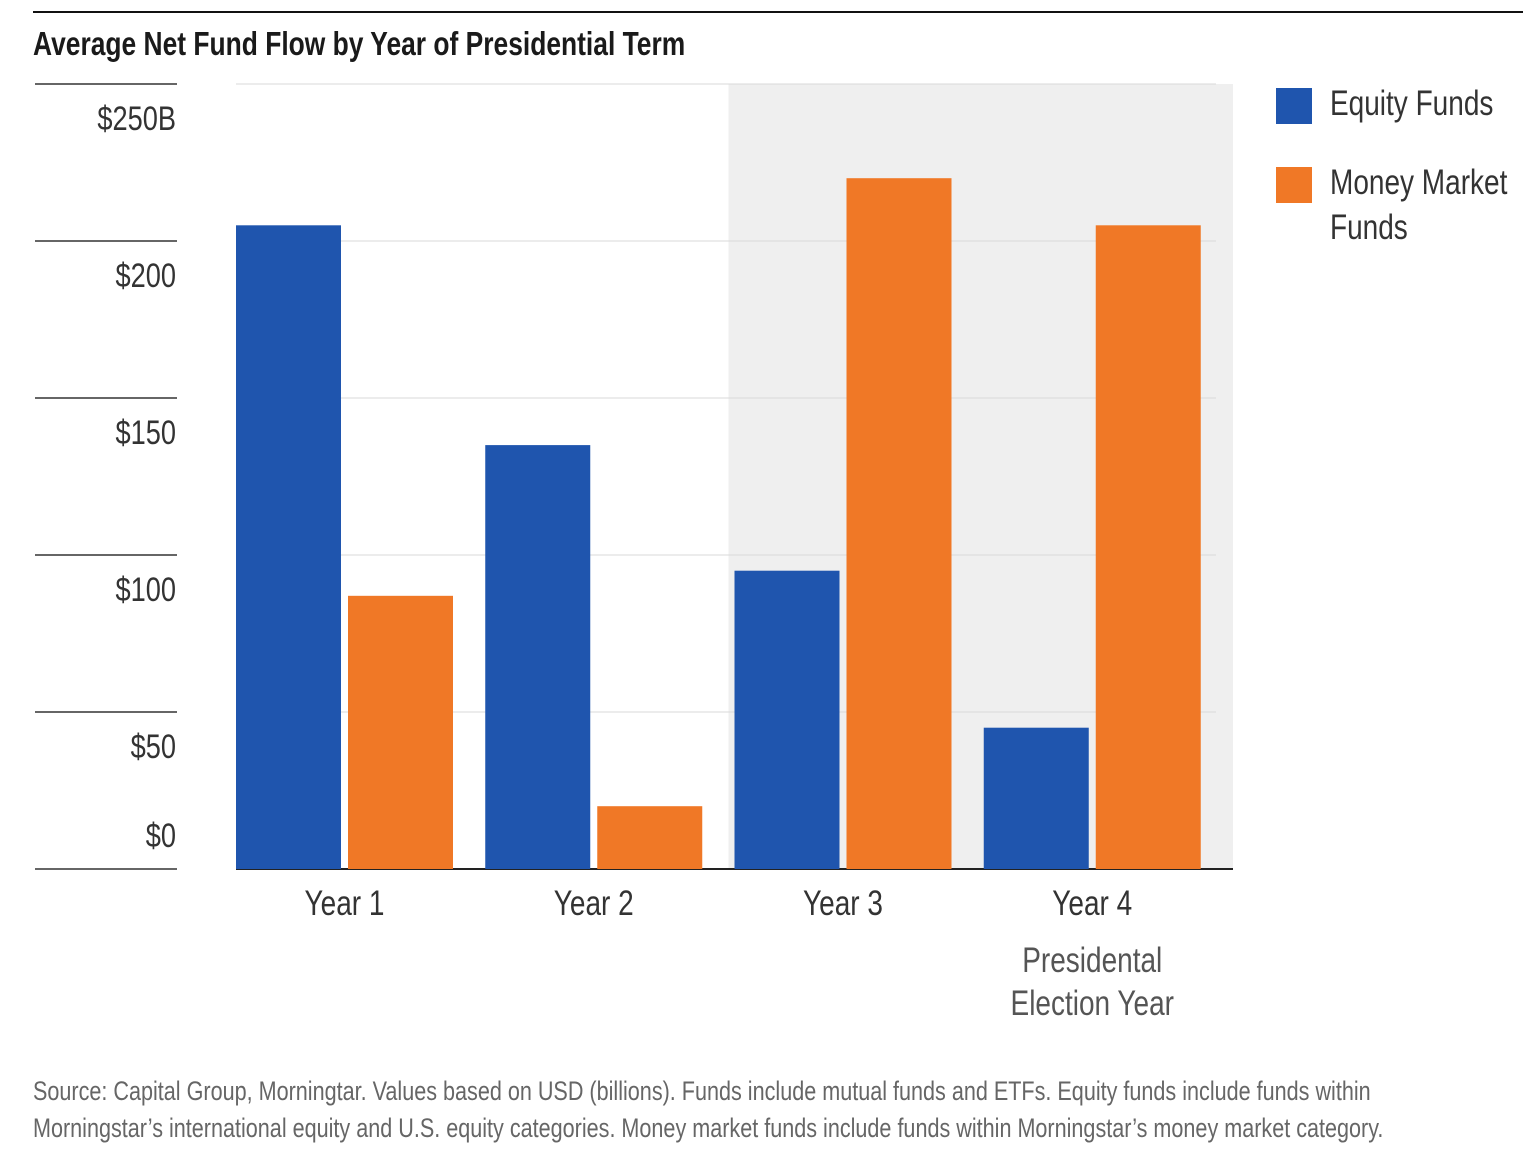 Image resolution: width=1540 pixels, height=1167 pixels. What do you see at coordinates (146, 589) in the screenshot?
I see `y-tick-label: $100` at bounding box center [146, 589].